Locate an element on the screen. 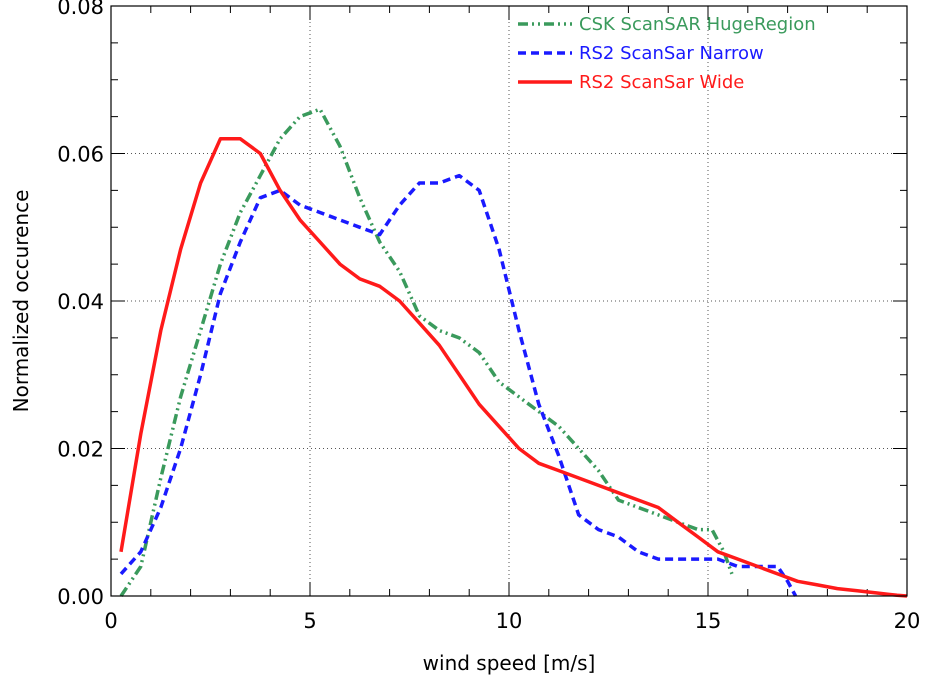  x-axis-label: wind speed [m/s] is located at coordinates (509, 663).